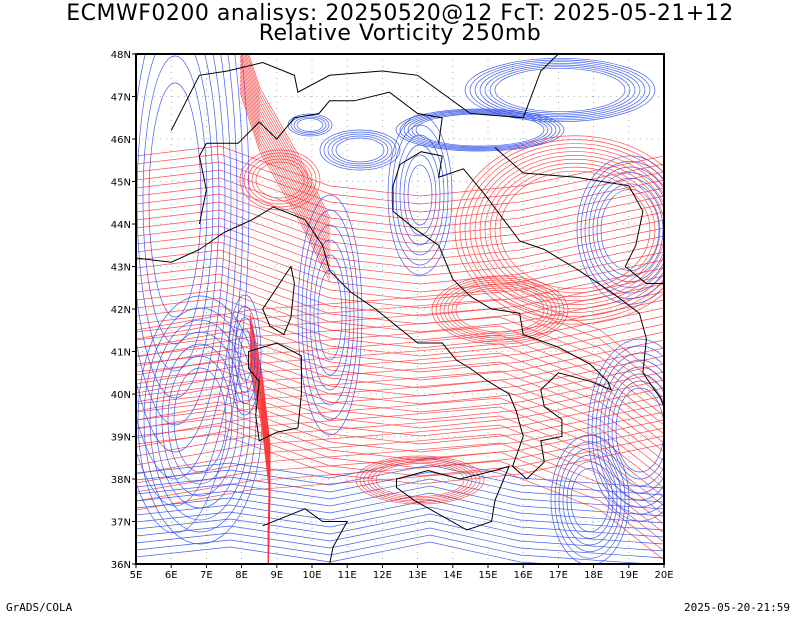 The width and height of the screenshot is (800, 618). I want to click on lat-label: 43N, so click(121, 268).